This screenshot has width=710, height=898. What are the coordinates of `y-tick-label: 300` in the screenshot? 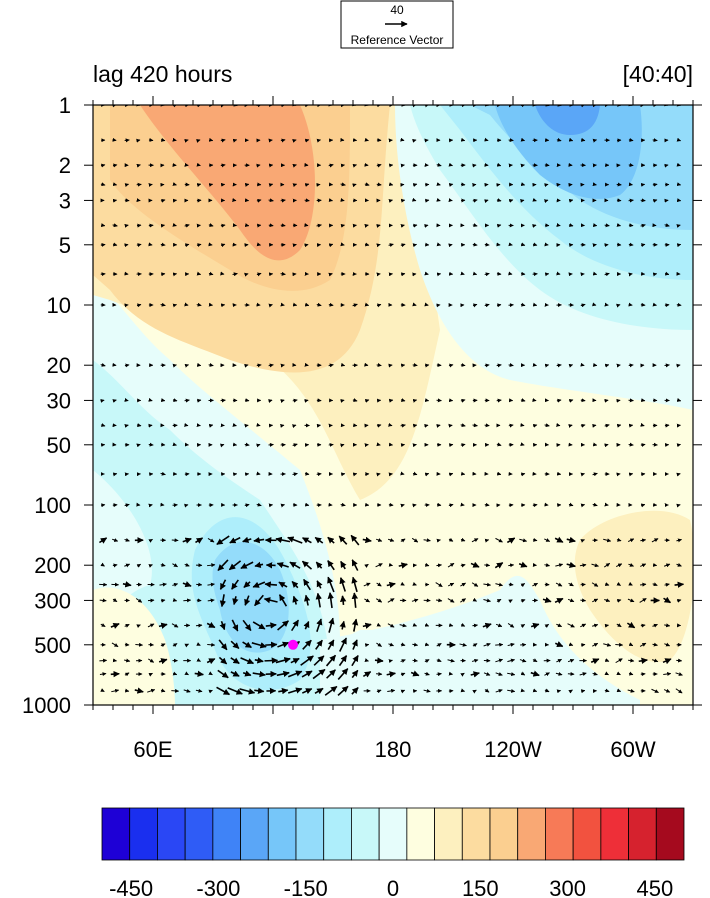 It's located at (52, 600).